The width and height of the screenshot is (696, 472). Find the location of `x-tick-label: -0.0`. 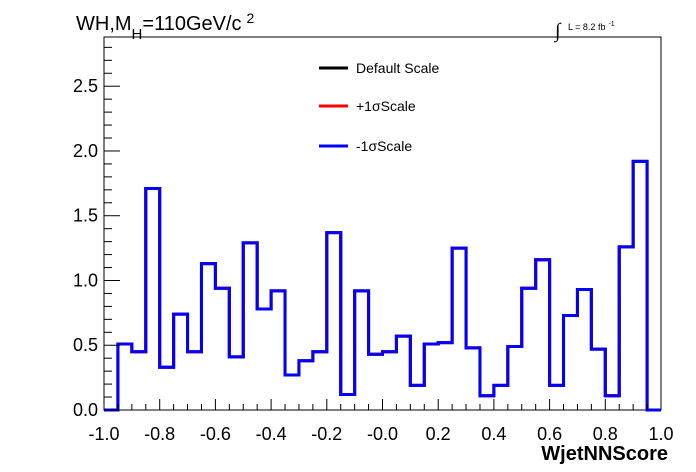

x-tick-label: -0.0 is located at coordinates (382, 434).